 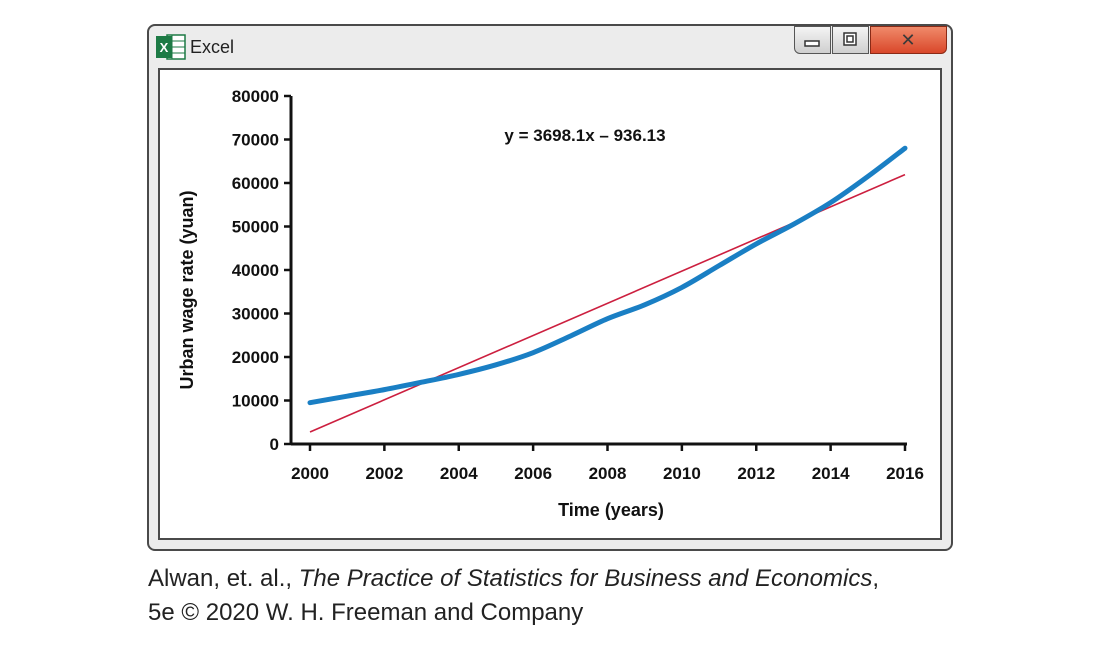 I want to click on y-tick-label: 70000, so click(x=255, y=140).